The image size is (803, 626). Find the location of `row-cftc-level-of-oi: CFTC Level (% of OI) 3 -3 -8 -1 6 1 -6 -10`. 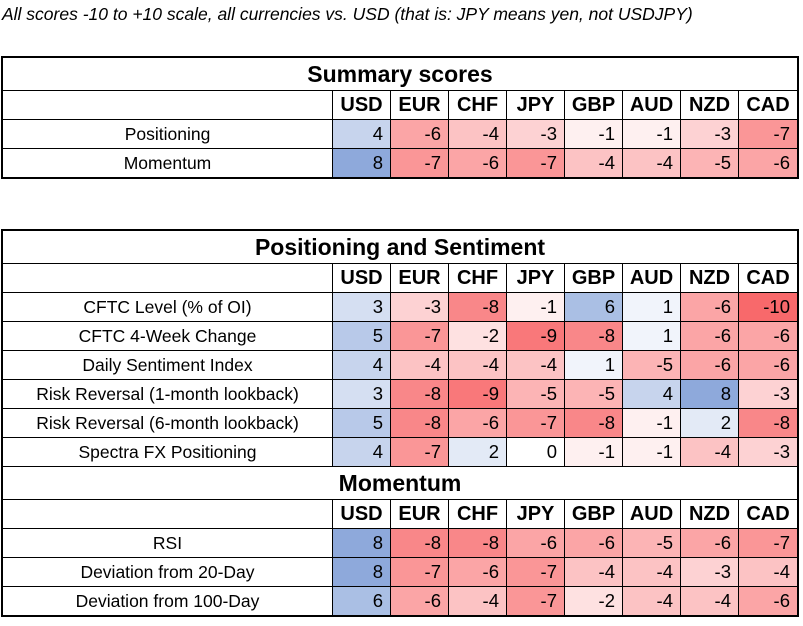

row-cftc-level-of-oi: CFTC Level (% of OI) 3 -3 -8 -1 6 1 -6 -10 is located at coordinates (400, 307).